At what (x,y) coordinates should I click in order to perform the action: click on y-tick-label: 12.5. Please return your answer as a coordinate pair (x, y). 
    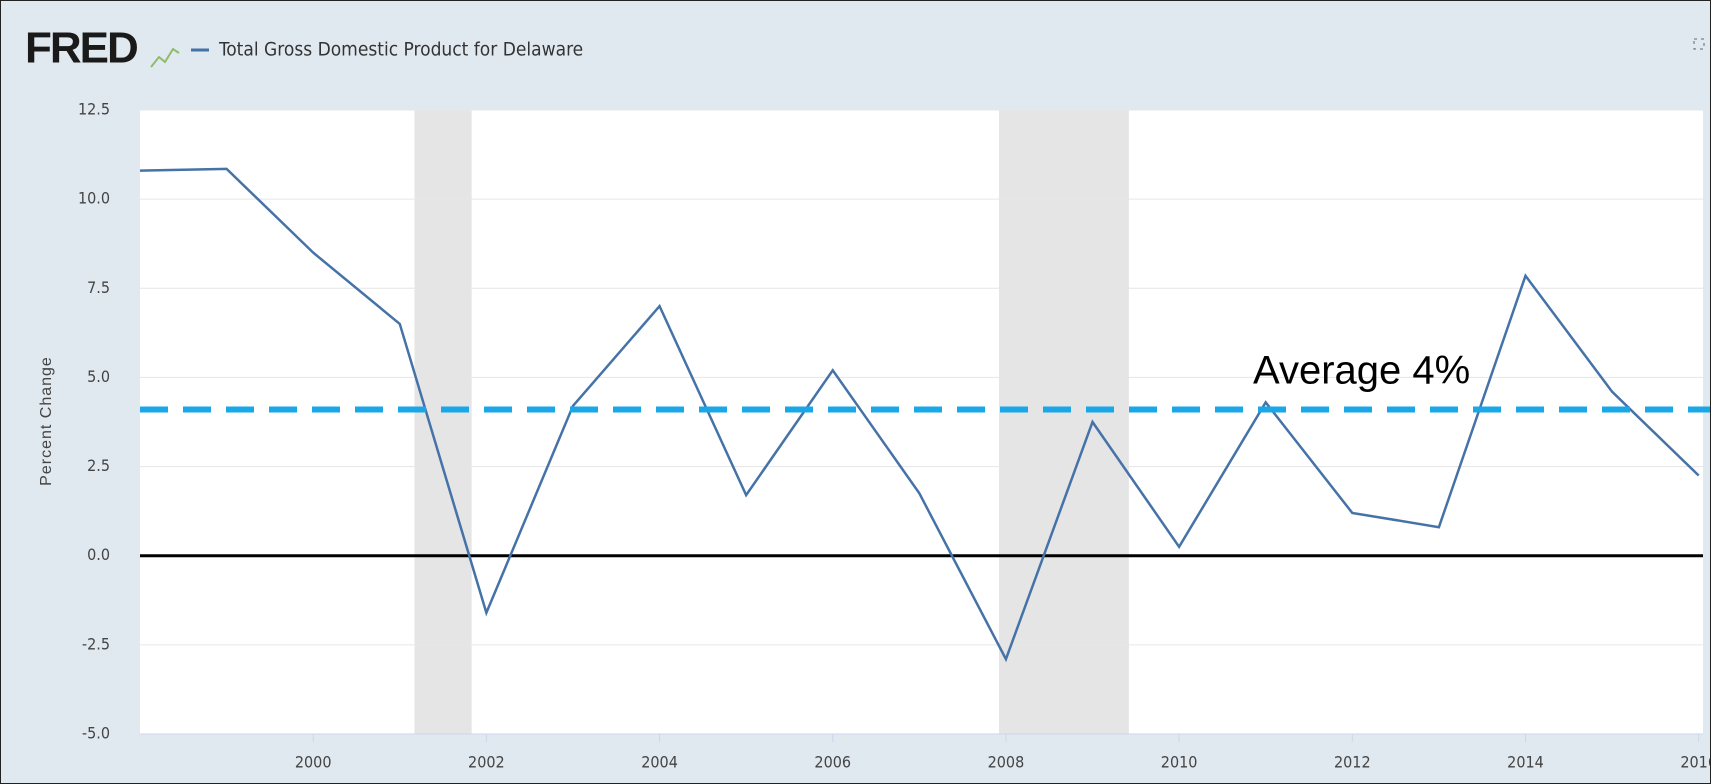
    Looking at the image, I should click on (94, 109).